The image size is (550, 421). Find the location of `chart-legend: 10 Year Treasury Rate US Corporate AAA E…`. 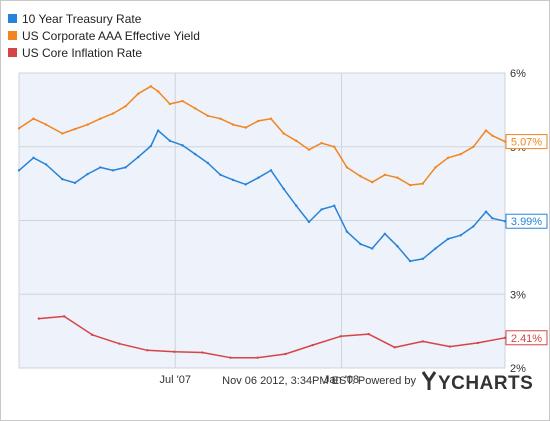

chart-legend: 10 Year Treasury Rate US Corporate AAA E… is located at coordinates (104, 35).